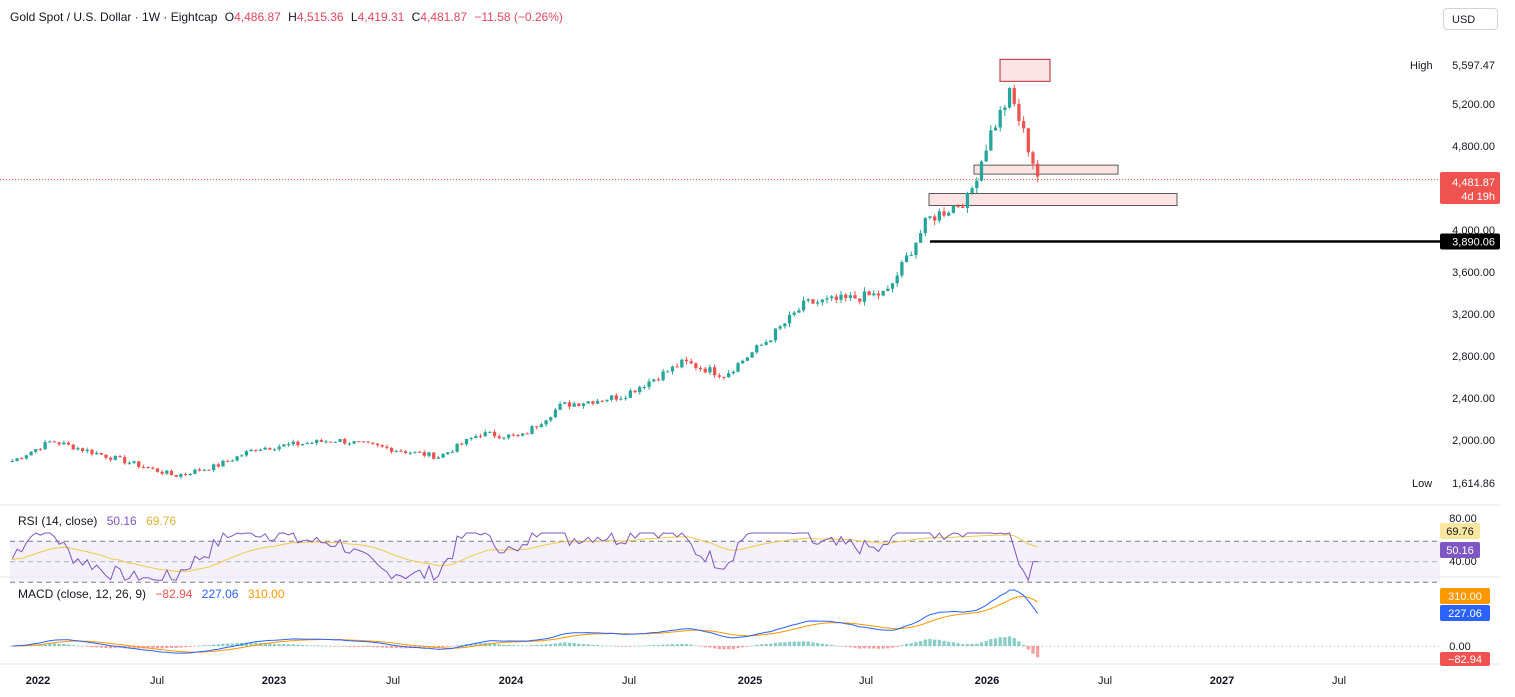 Image resolution: width=1515 pixels, height=697 pixels. Describe the element at coordinates (220, 594) in the screenshot. I see `macd-value: 227.06` at that location.